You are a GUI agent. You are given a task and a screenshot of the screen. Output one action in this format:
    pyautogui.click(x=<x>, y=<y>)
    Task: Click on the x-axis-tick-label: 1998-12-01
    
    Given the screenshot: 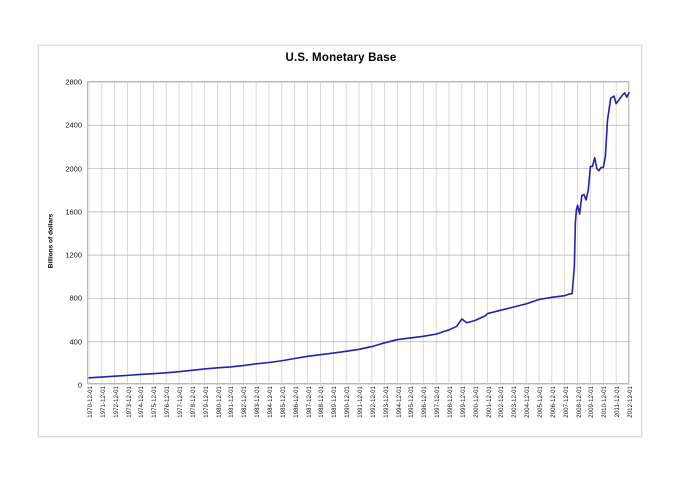 What is the action you would take?
    pyautogui.click(x=451, y=402)
    